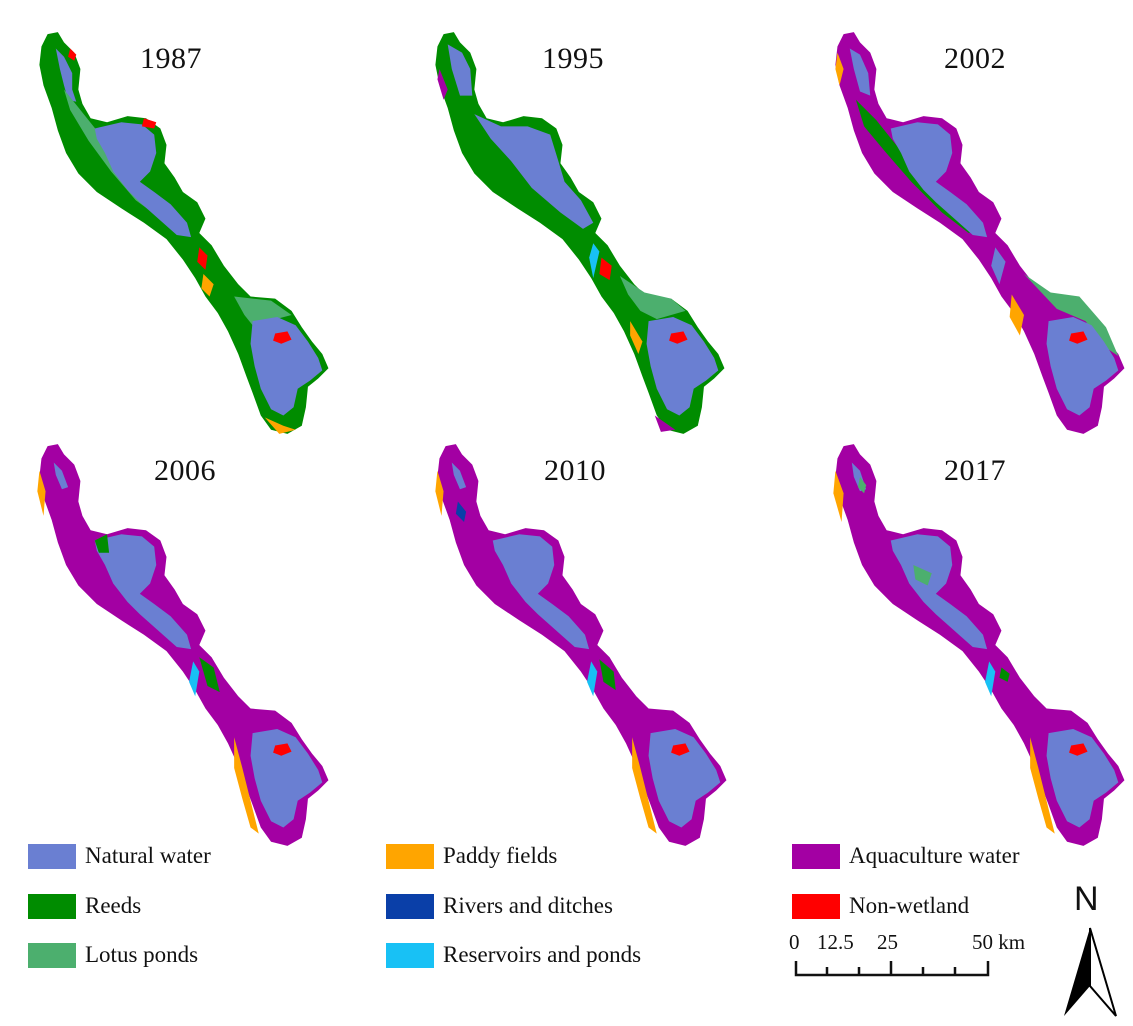 This screenshot has height=1026, width=1133. I want to click on legend-aquaculture-water: Aquaculture water, so click(906, 856).